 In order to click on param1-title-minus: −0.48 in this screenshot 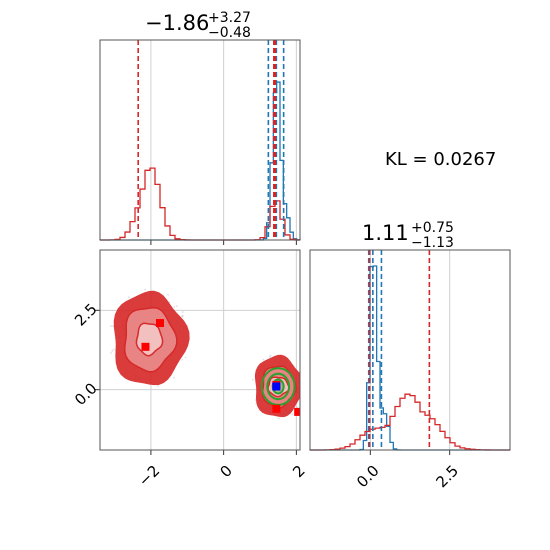, I will do `click(229, 33)`.